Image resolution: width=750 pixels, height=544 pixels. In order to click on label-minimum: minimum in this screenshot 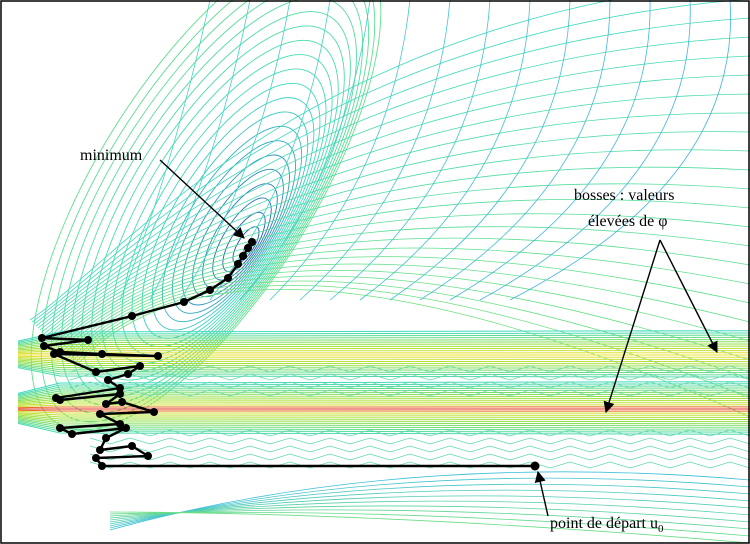, I will do `click(111, 155)`.